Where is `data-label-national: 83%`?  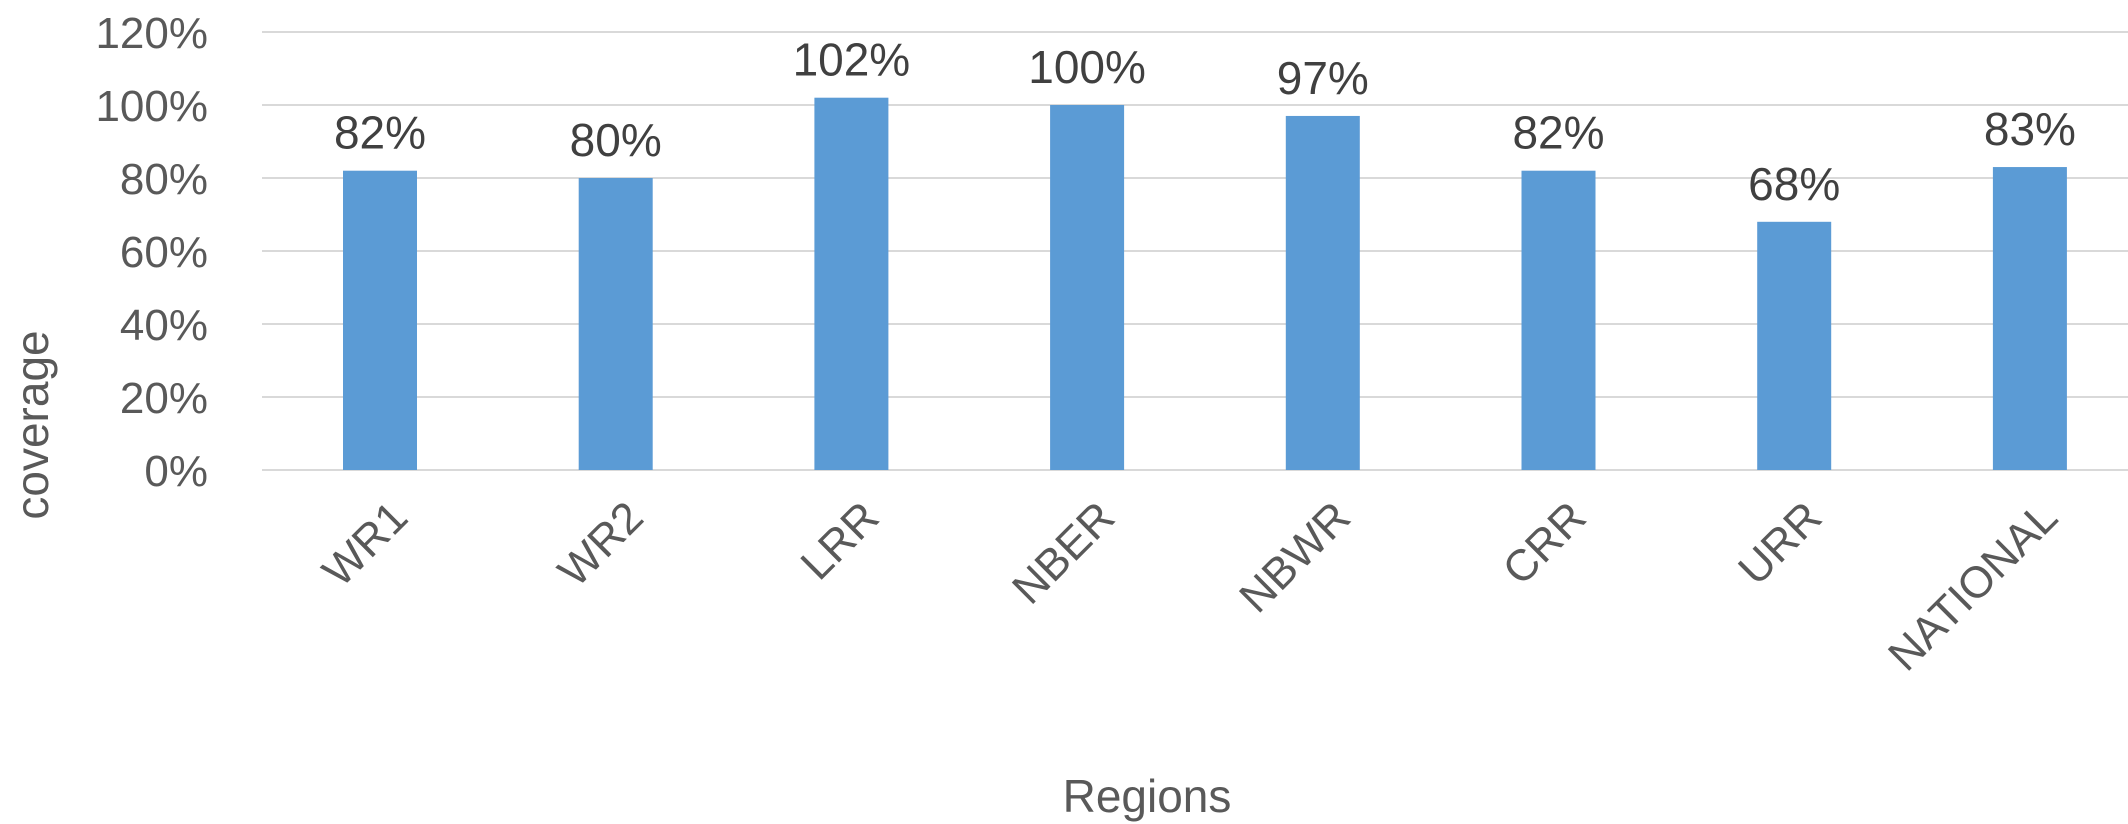 data-label-national: 83% is located at coordinates (2030, 129).